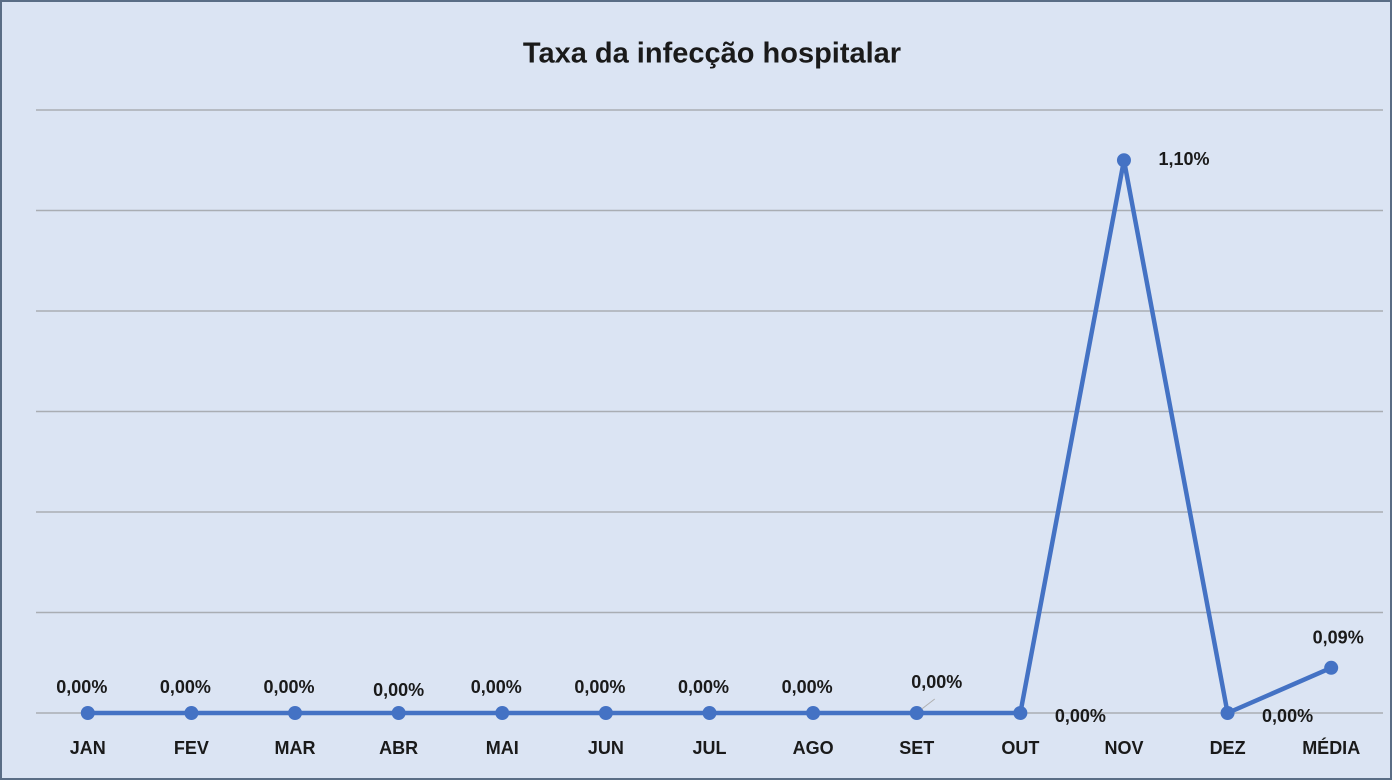  What do you see at coordinates (1331, 747) in the screenshot?
I see `x-tick-label: MÉDIA` at bounding box center [1331, 747].